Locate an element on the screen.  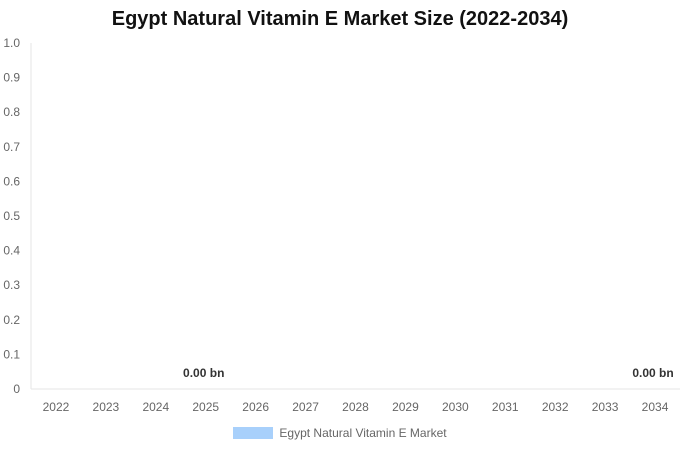
legend: Egypt Natural Vitamin E Market is located at coordinates (340, 433).